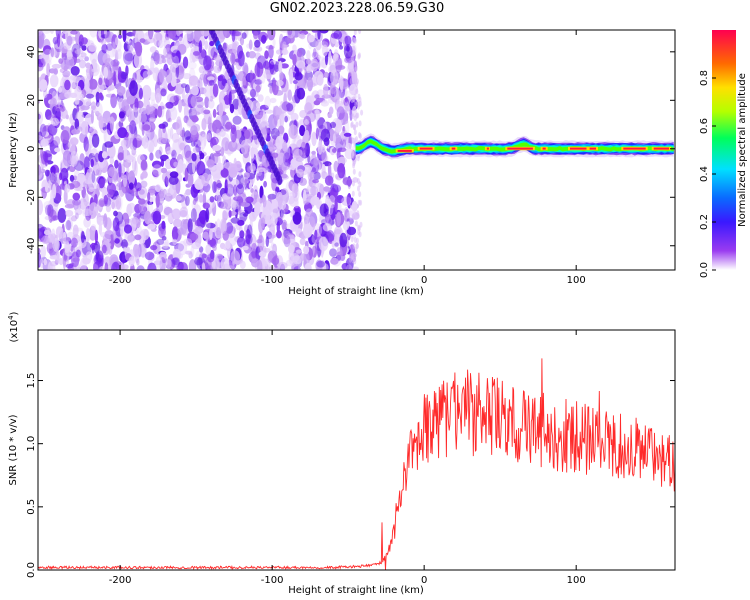 This screenshot has width=750, height=600. What do you see at coordinates (724, 150) in the screenshot?
I see `colorbar-gradient` at bounding box center [724, 150].